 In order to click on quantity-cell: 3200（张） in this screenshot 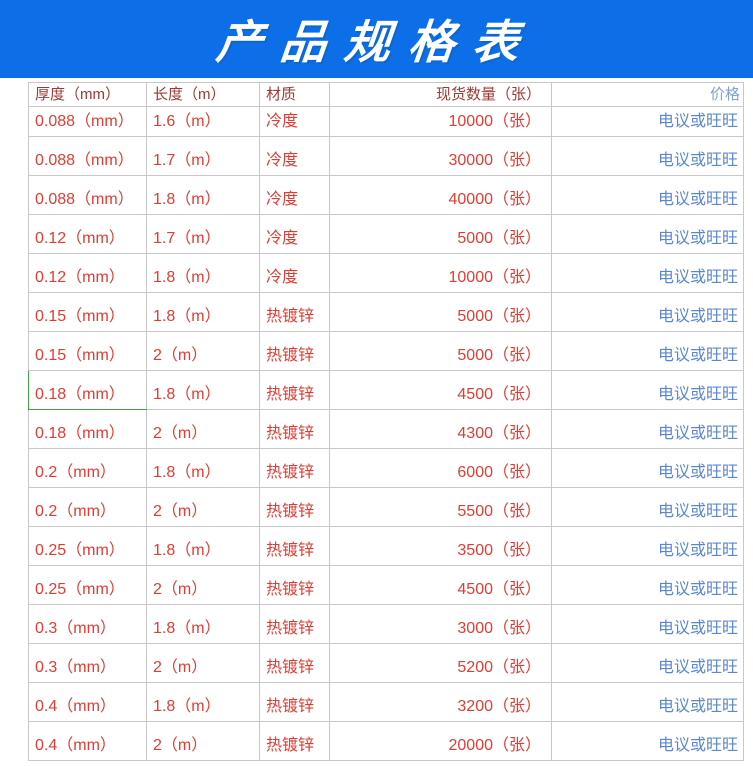, I will do `click(440, 702)`.